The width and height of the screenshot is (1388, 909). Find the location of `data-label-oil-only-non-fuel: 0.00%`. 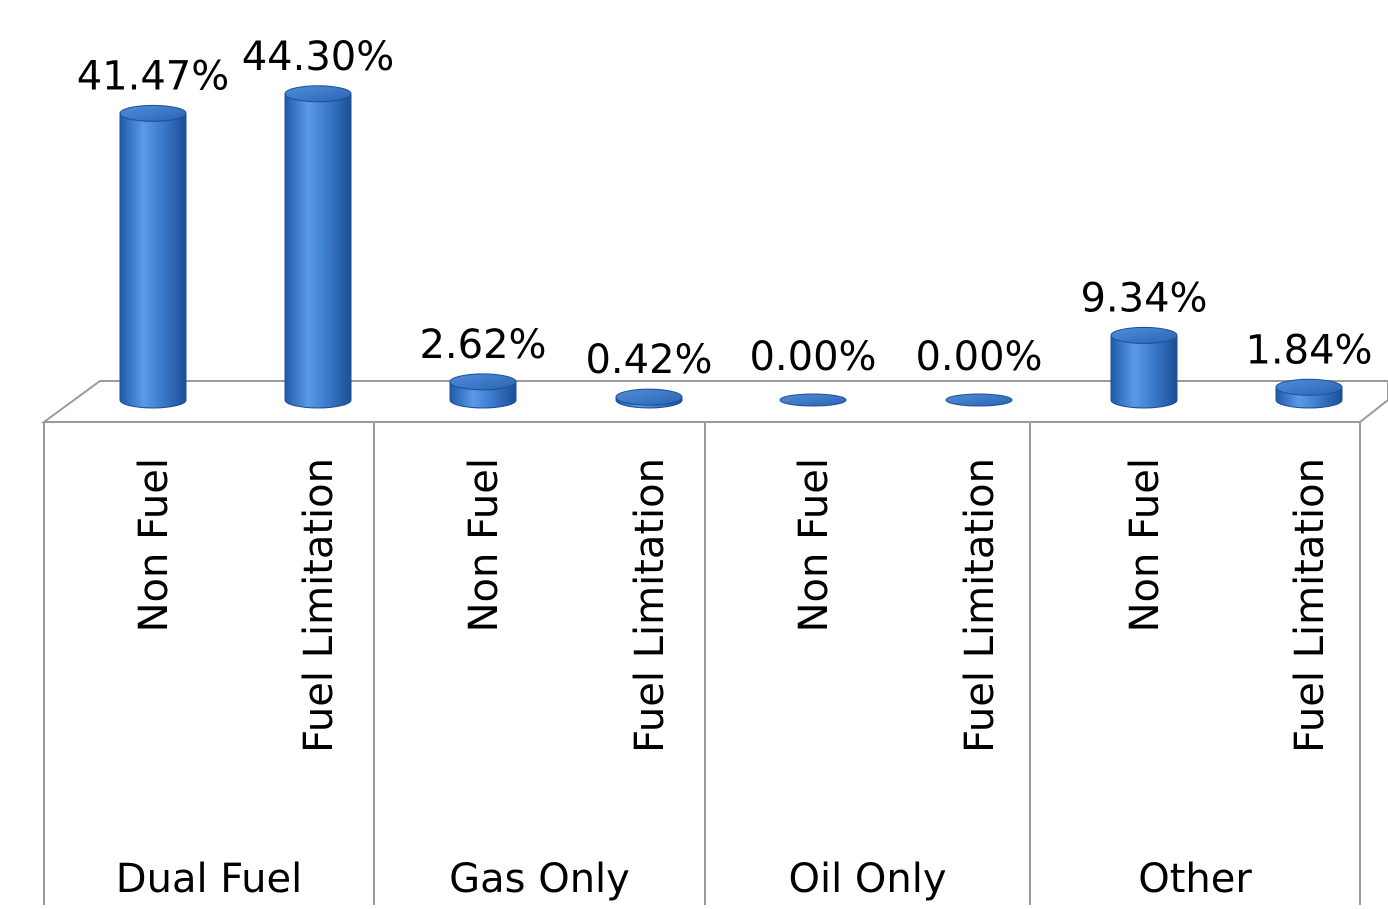

data-label-oil-only-non-fuel: 0.00% is located at coordinates (812, 357).